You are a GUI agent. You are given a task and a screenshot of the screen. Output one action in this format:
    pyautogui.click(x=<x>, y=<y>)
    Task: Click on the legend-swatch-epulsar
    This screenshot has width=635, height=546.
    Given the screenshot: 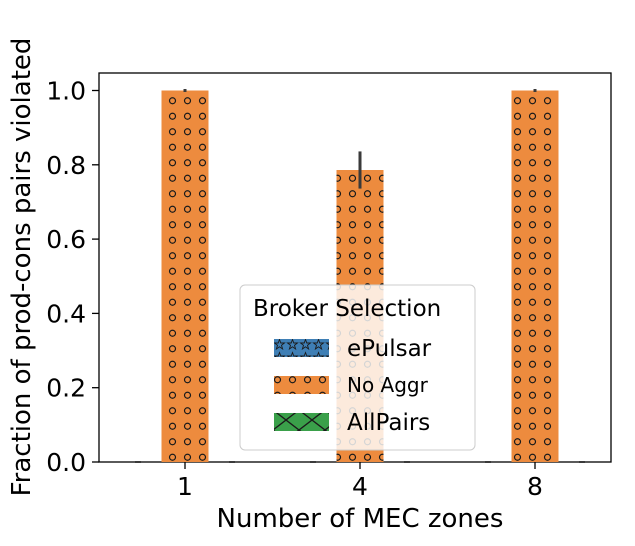 What is the action you would take?
    pyautogui.click(x=301, y=348)
    